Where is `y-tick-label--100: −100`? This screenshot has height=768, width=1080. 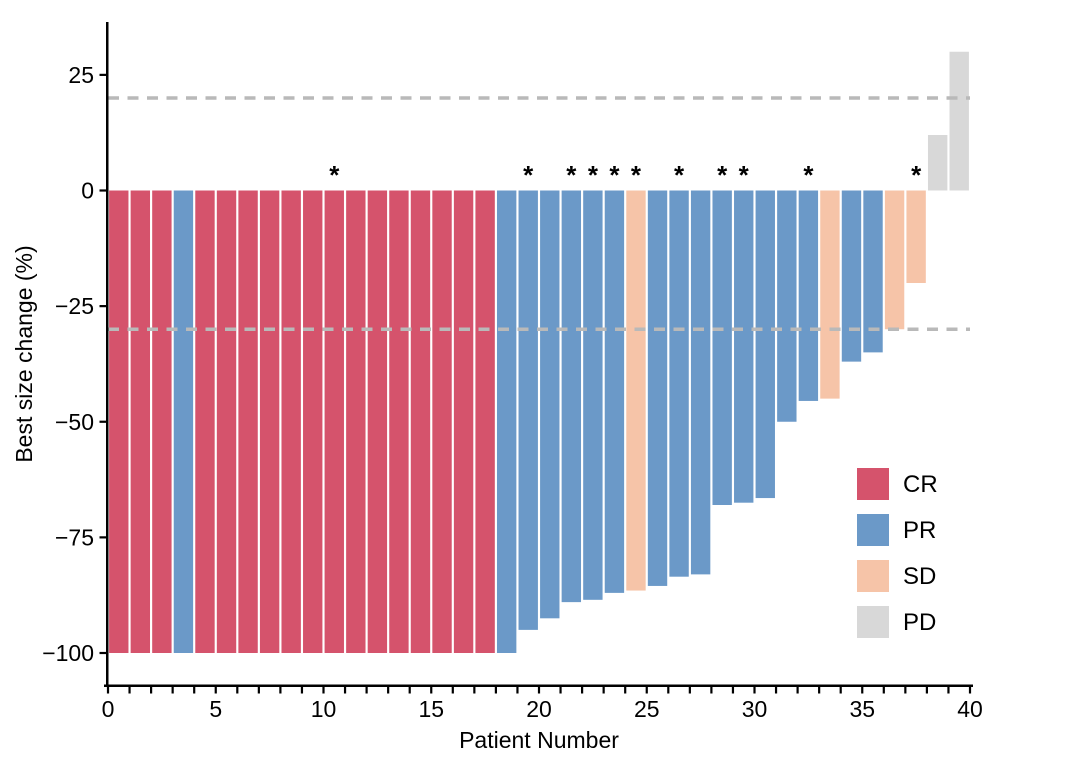
y-tick-label--100: −100 is located at coordinates (68, 653).